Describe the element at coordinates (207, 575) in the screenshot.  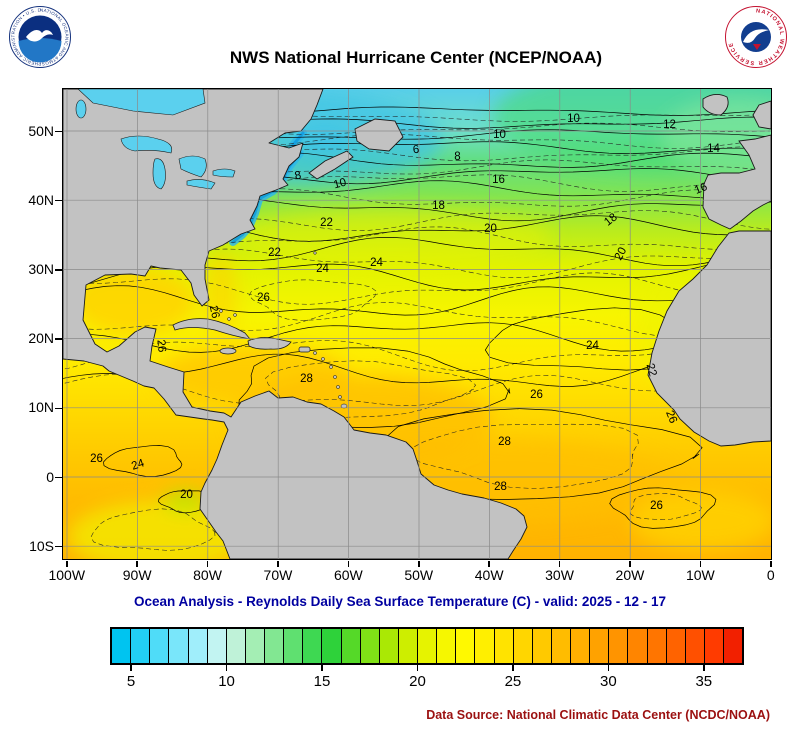
I see `lon-label: 80W` at that location.